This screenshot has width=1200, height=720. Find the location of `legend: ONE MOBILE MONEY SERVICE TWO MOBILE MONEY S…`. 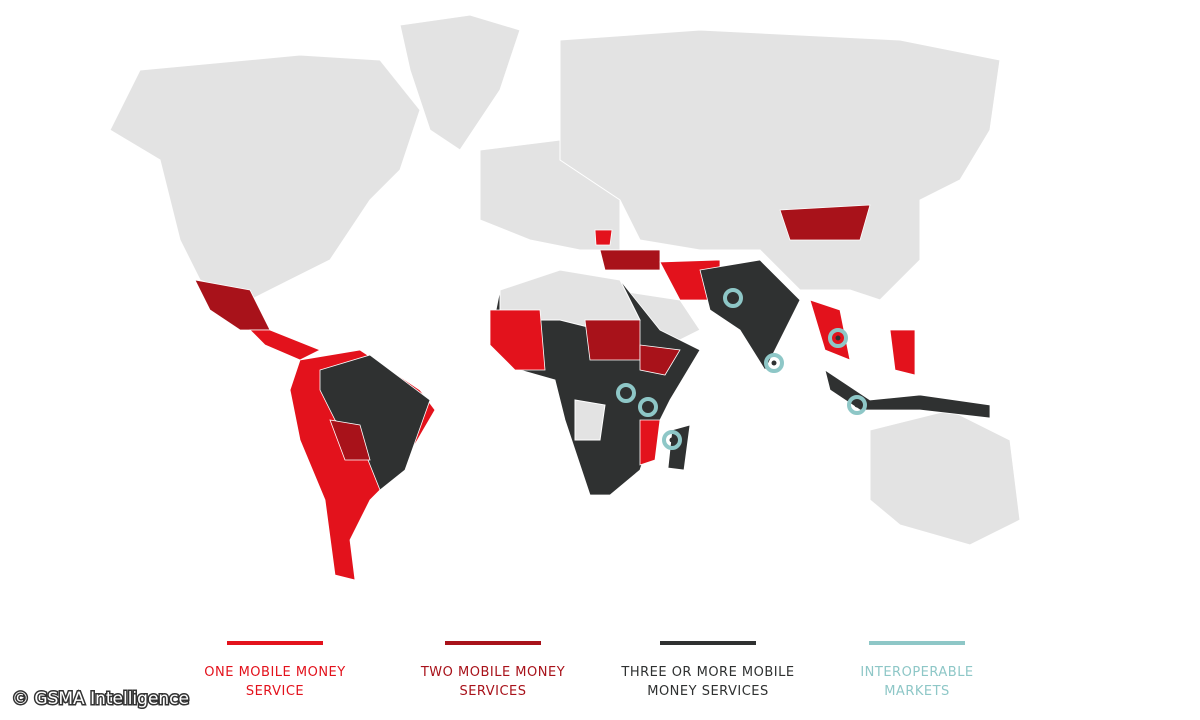

legend: ONE MOBILE MONEY SERVICE TWO MOBILE MONEY S… is located at coordinates (588, 670).